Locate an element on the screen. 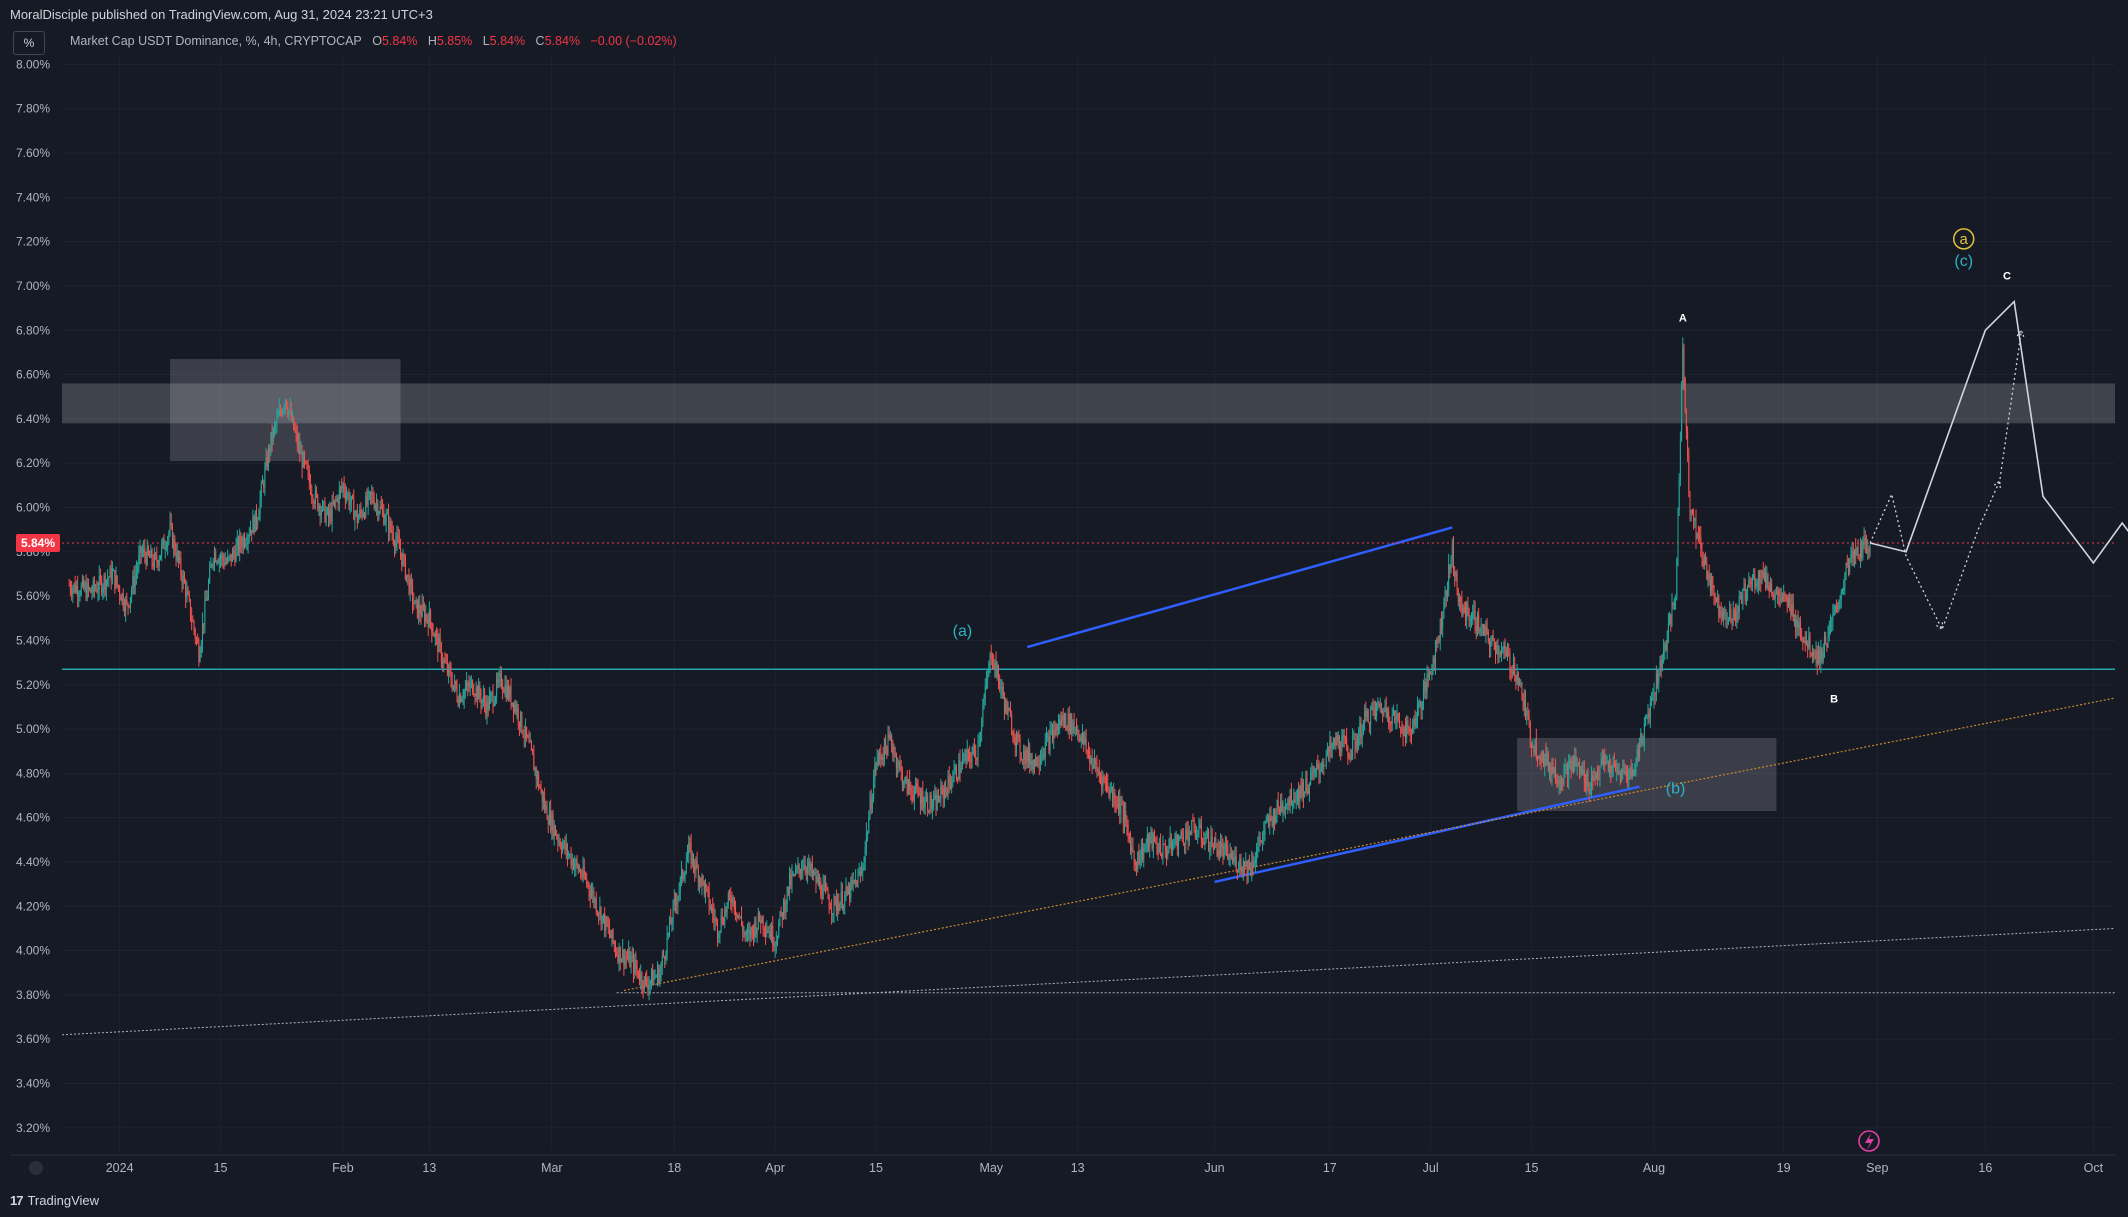  high-label: H is located at coordinates (432, 41).